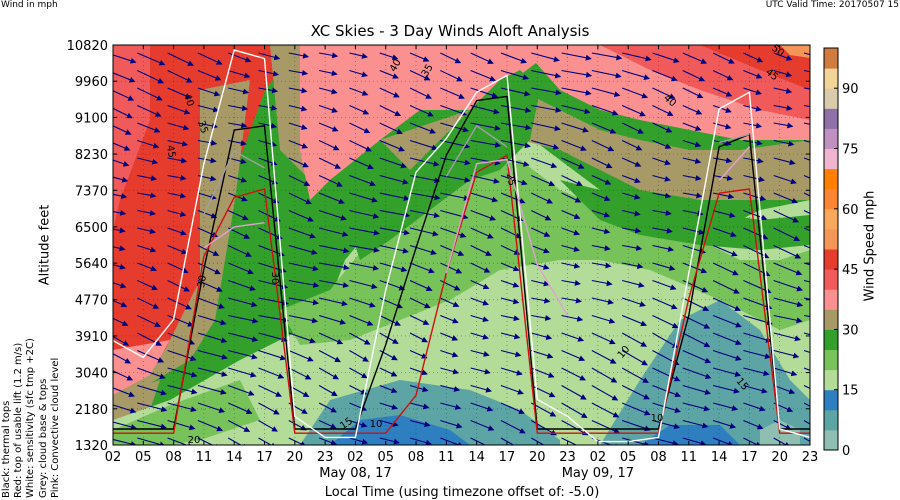 This screenshot has width=900, height=500. Describe the element at coordinates (657, 418) in the screenshot. I see `contour-label: 10` at that location.